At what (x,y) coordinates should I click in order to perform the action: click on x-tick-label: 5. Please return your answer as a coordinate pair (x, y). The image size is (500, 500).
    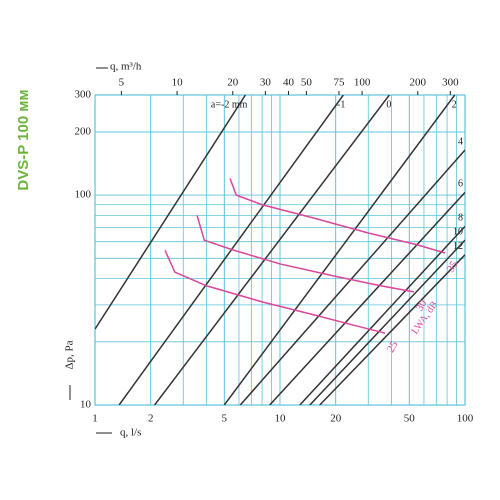
    Looking at the image, I should click on (225, 419).